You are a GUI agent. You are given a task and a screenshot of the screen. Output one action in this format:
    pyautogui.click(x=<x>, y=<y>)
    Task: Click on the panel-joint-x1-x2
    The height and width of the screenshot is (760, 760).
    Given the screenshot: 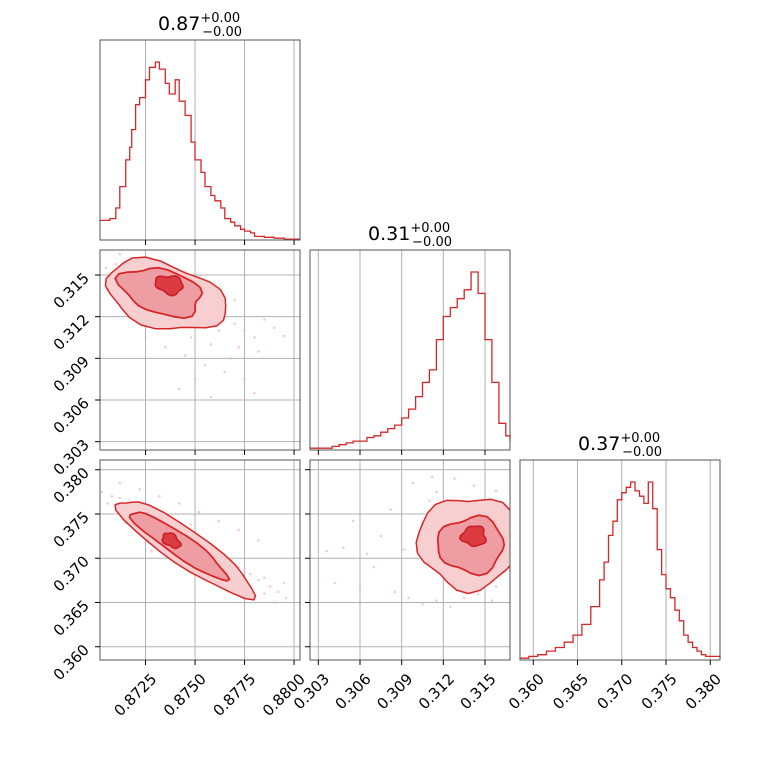 What is the action you would take?
    pyautogui.click(x=200, y=350)
    